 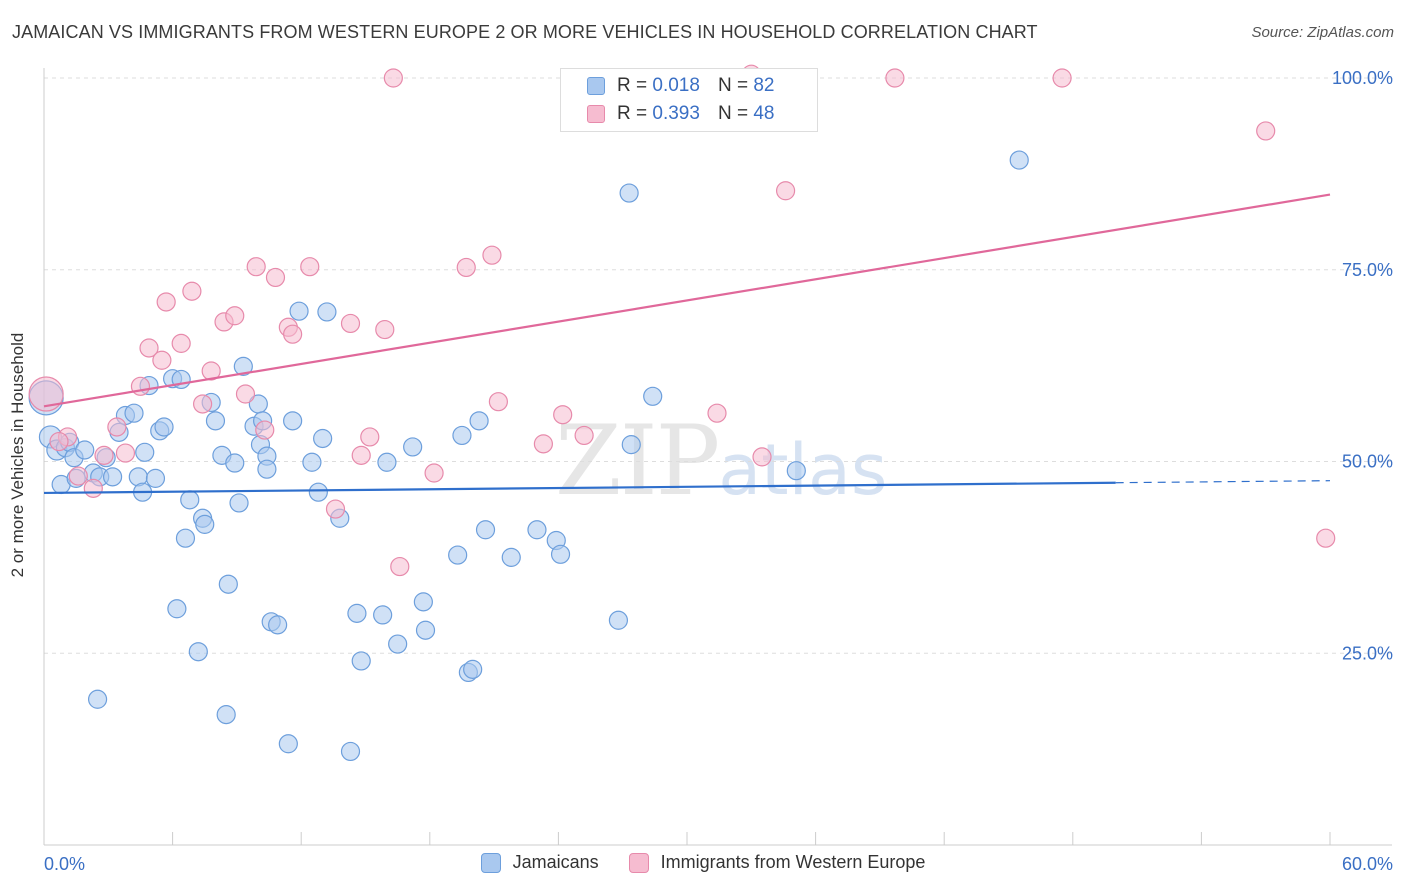 I want to click on legend-r-value: 0.393, so click(x=676, y=113).